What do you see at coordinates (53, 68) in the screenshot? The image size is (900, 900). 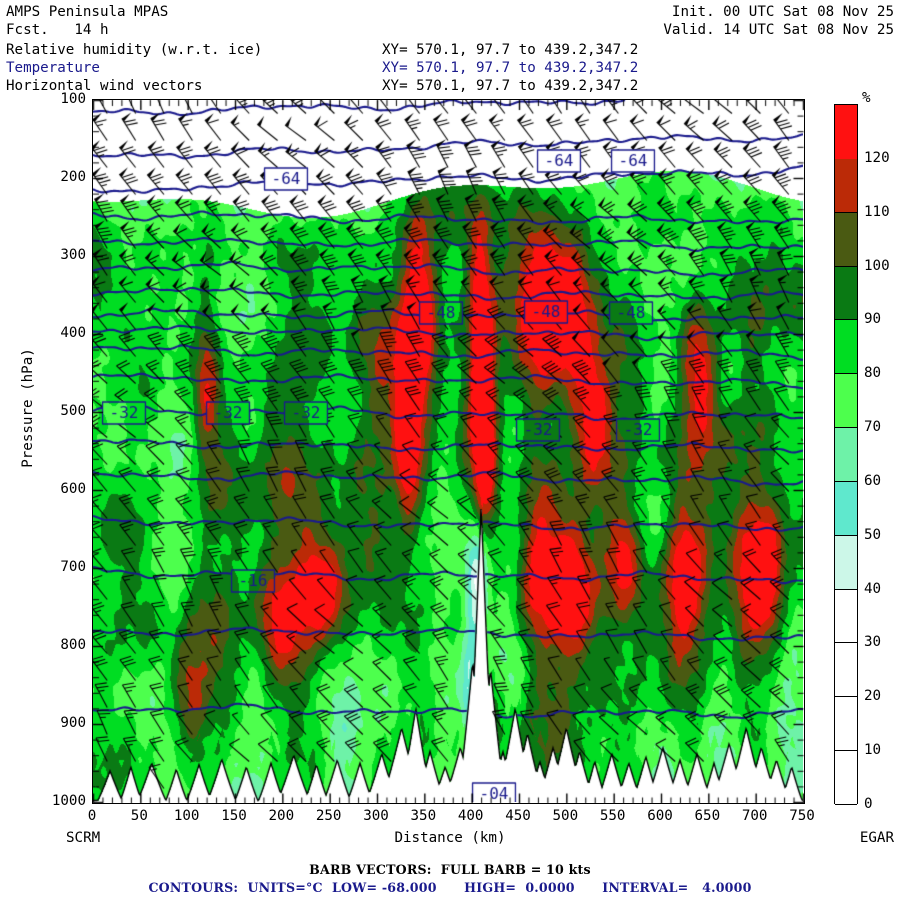 I see `field-name-temperature: Temperature` at bounding box center [53, 68].